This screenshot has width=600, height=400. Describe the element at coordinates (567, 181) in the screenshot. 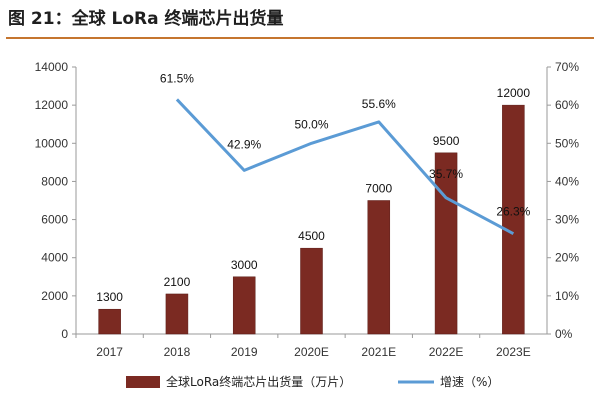

I see `y-right-tick-label: 40%` at that location.